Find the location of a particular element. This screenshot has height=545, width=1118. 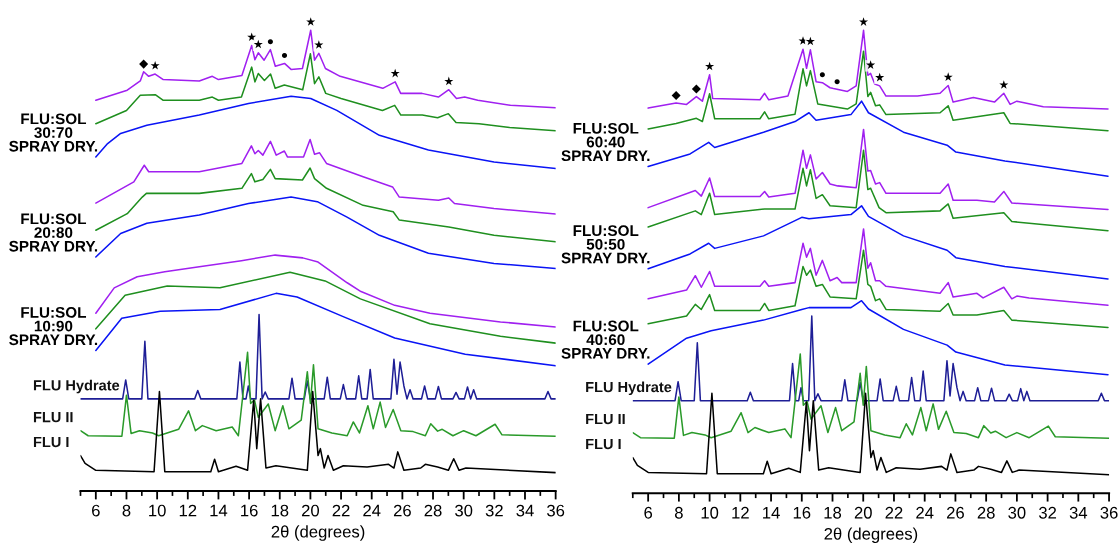

annotation: FLU:SOL 60:40 SPRAY DRY. is located at coordinates (605, 142).